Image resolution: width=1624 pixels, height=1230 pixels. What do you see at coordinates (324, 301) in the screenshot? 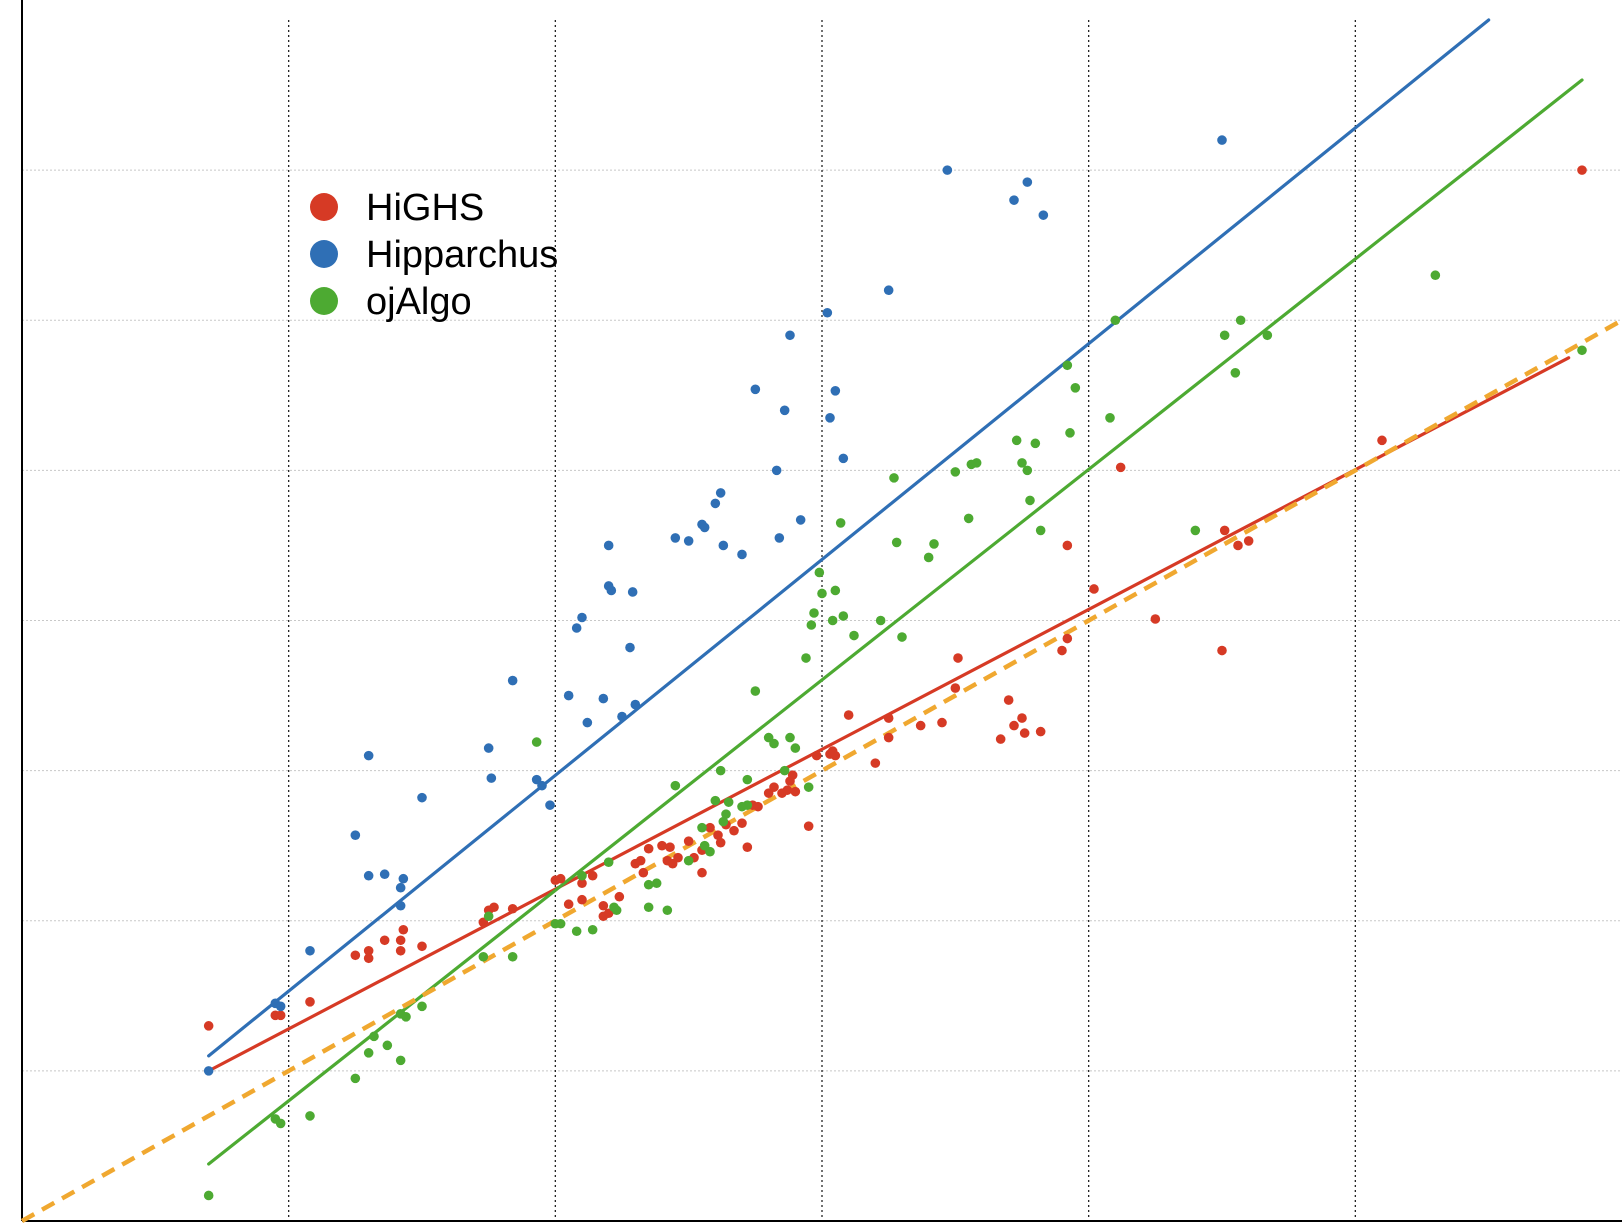
I see `legend-marker-ojalgo` at bounding box center [324, 301].